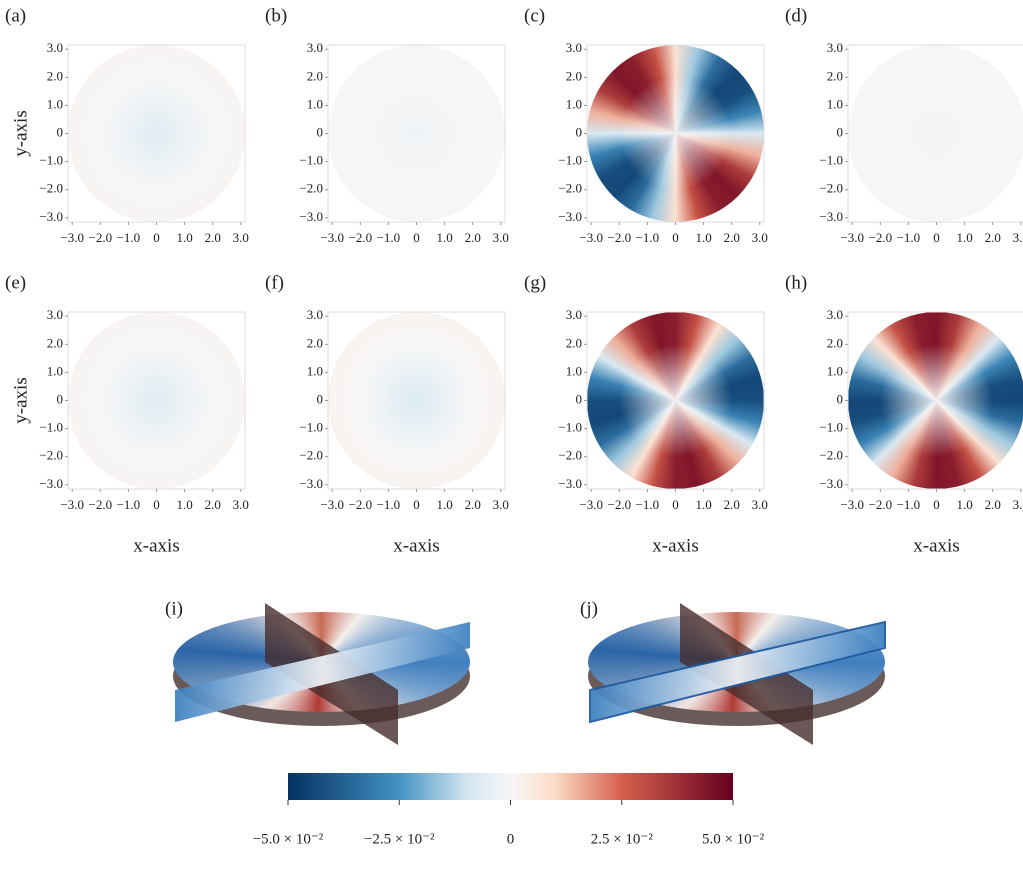  I want to click on panel-label: (d), so click(796, 15).